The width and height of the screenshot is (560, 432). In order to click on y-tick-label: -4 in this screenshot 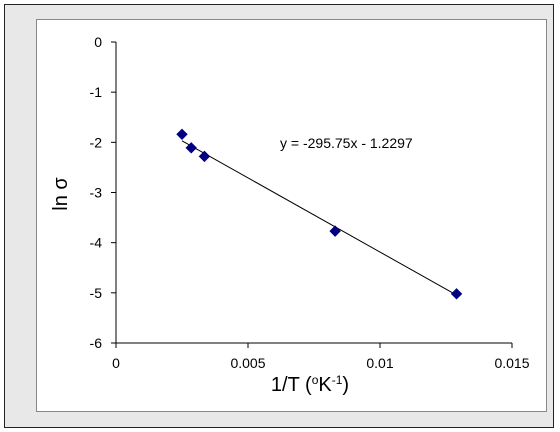, I will do `click(96, 243)`.